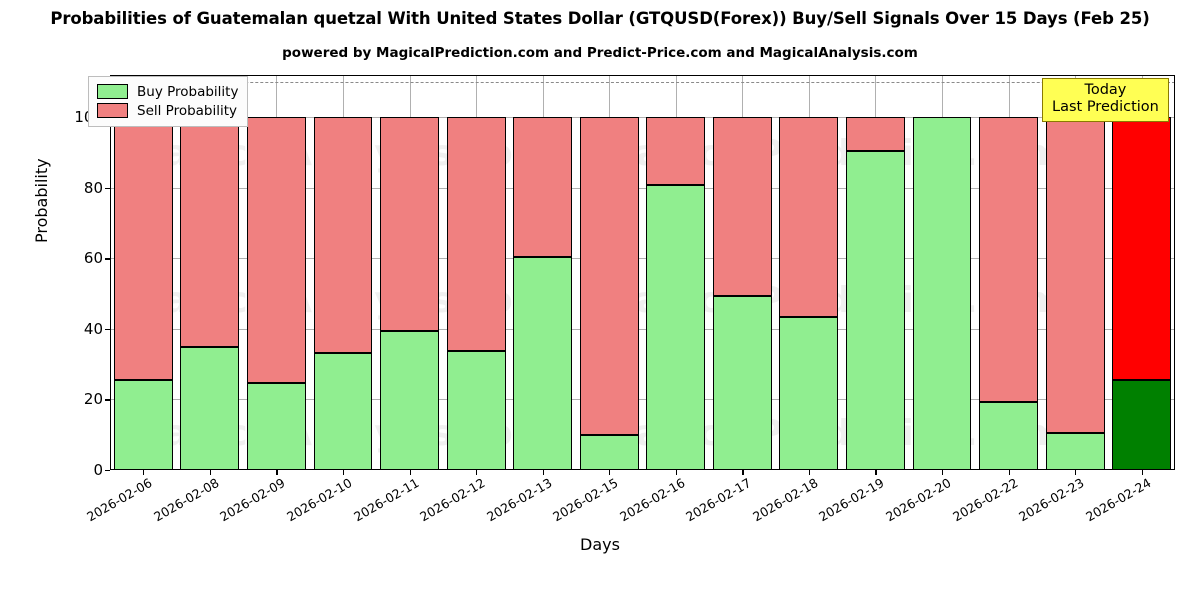  I want to click on y-tick-label-60: 60, so click(93, 258).